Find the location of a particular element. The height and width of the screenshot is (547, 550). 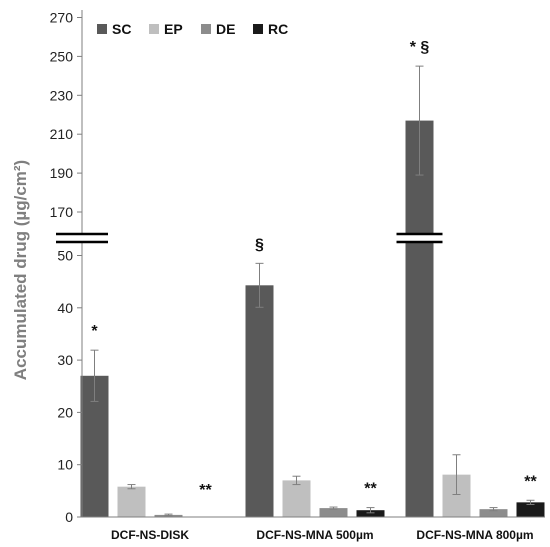

y-tick-label: 30 is located at coordinates (65, 360).